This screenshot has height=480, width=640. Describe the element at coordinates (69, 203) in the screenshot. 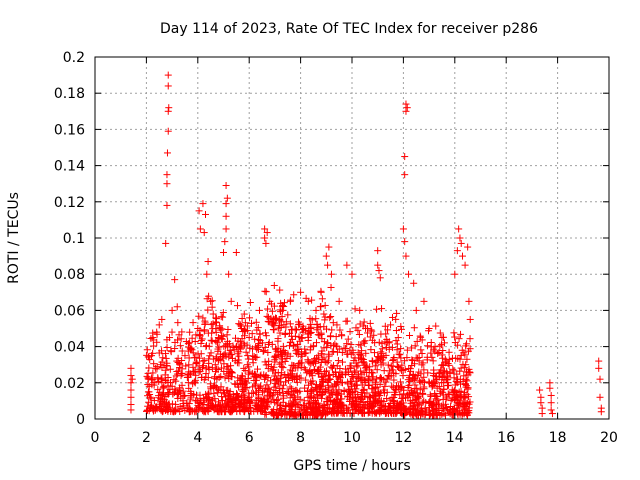

I see `y-tick-label: 0.12` at that location.